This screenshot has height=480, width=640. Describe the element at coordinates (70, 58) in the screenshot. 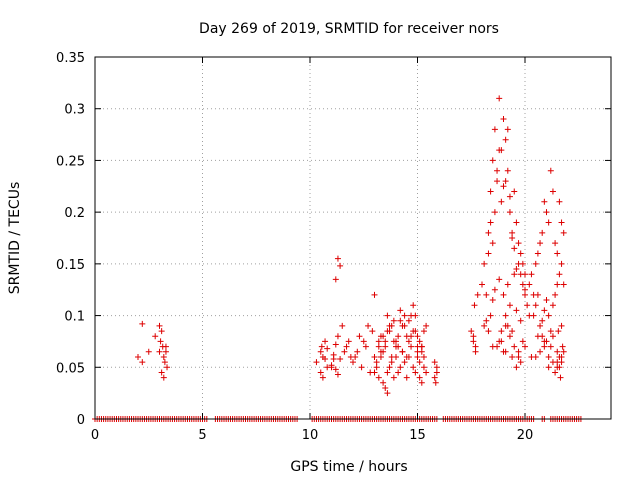

I see `y-tick-label: 0.35` at that location.